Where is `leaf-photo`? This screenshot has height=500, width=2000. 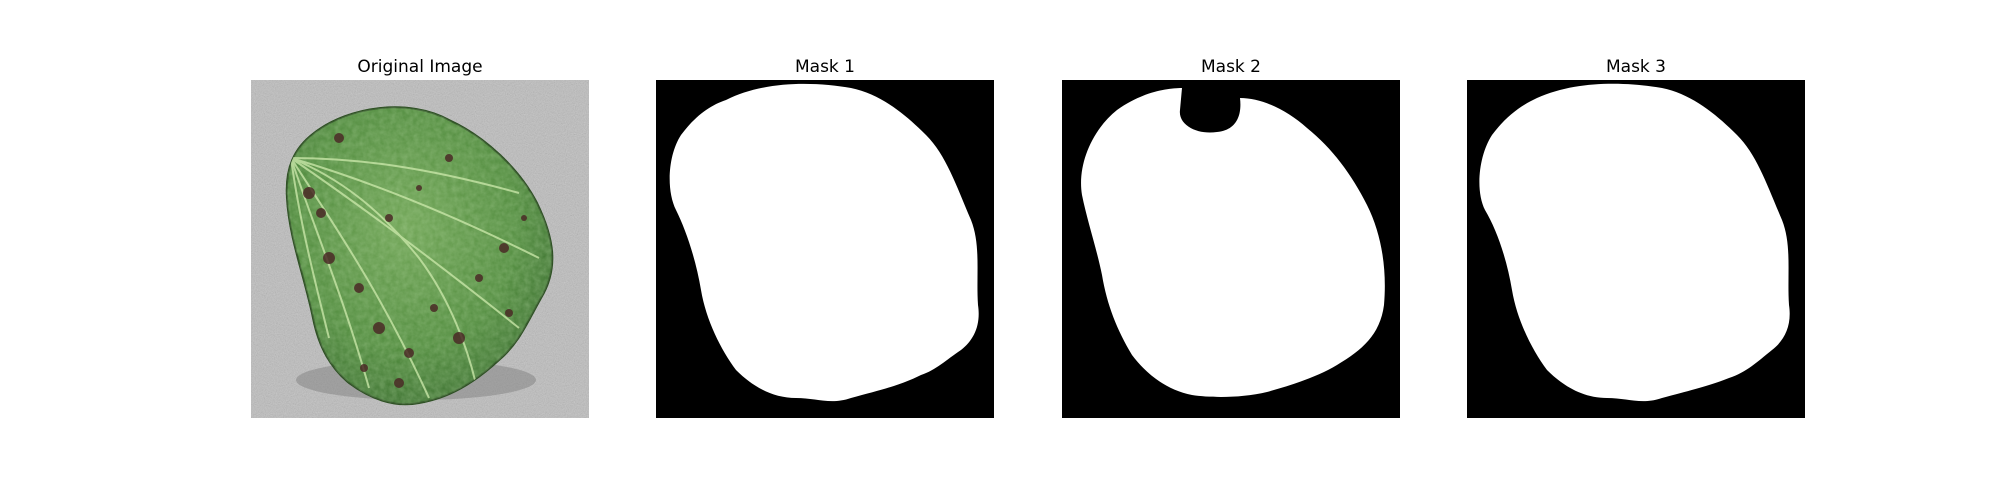 leaf-photo is located at coordinates (420, 249).